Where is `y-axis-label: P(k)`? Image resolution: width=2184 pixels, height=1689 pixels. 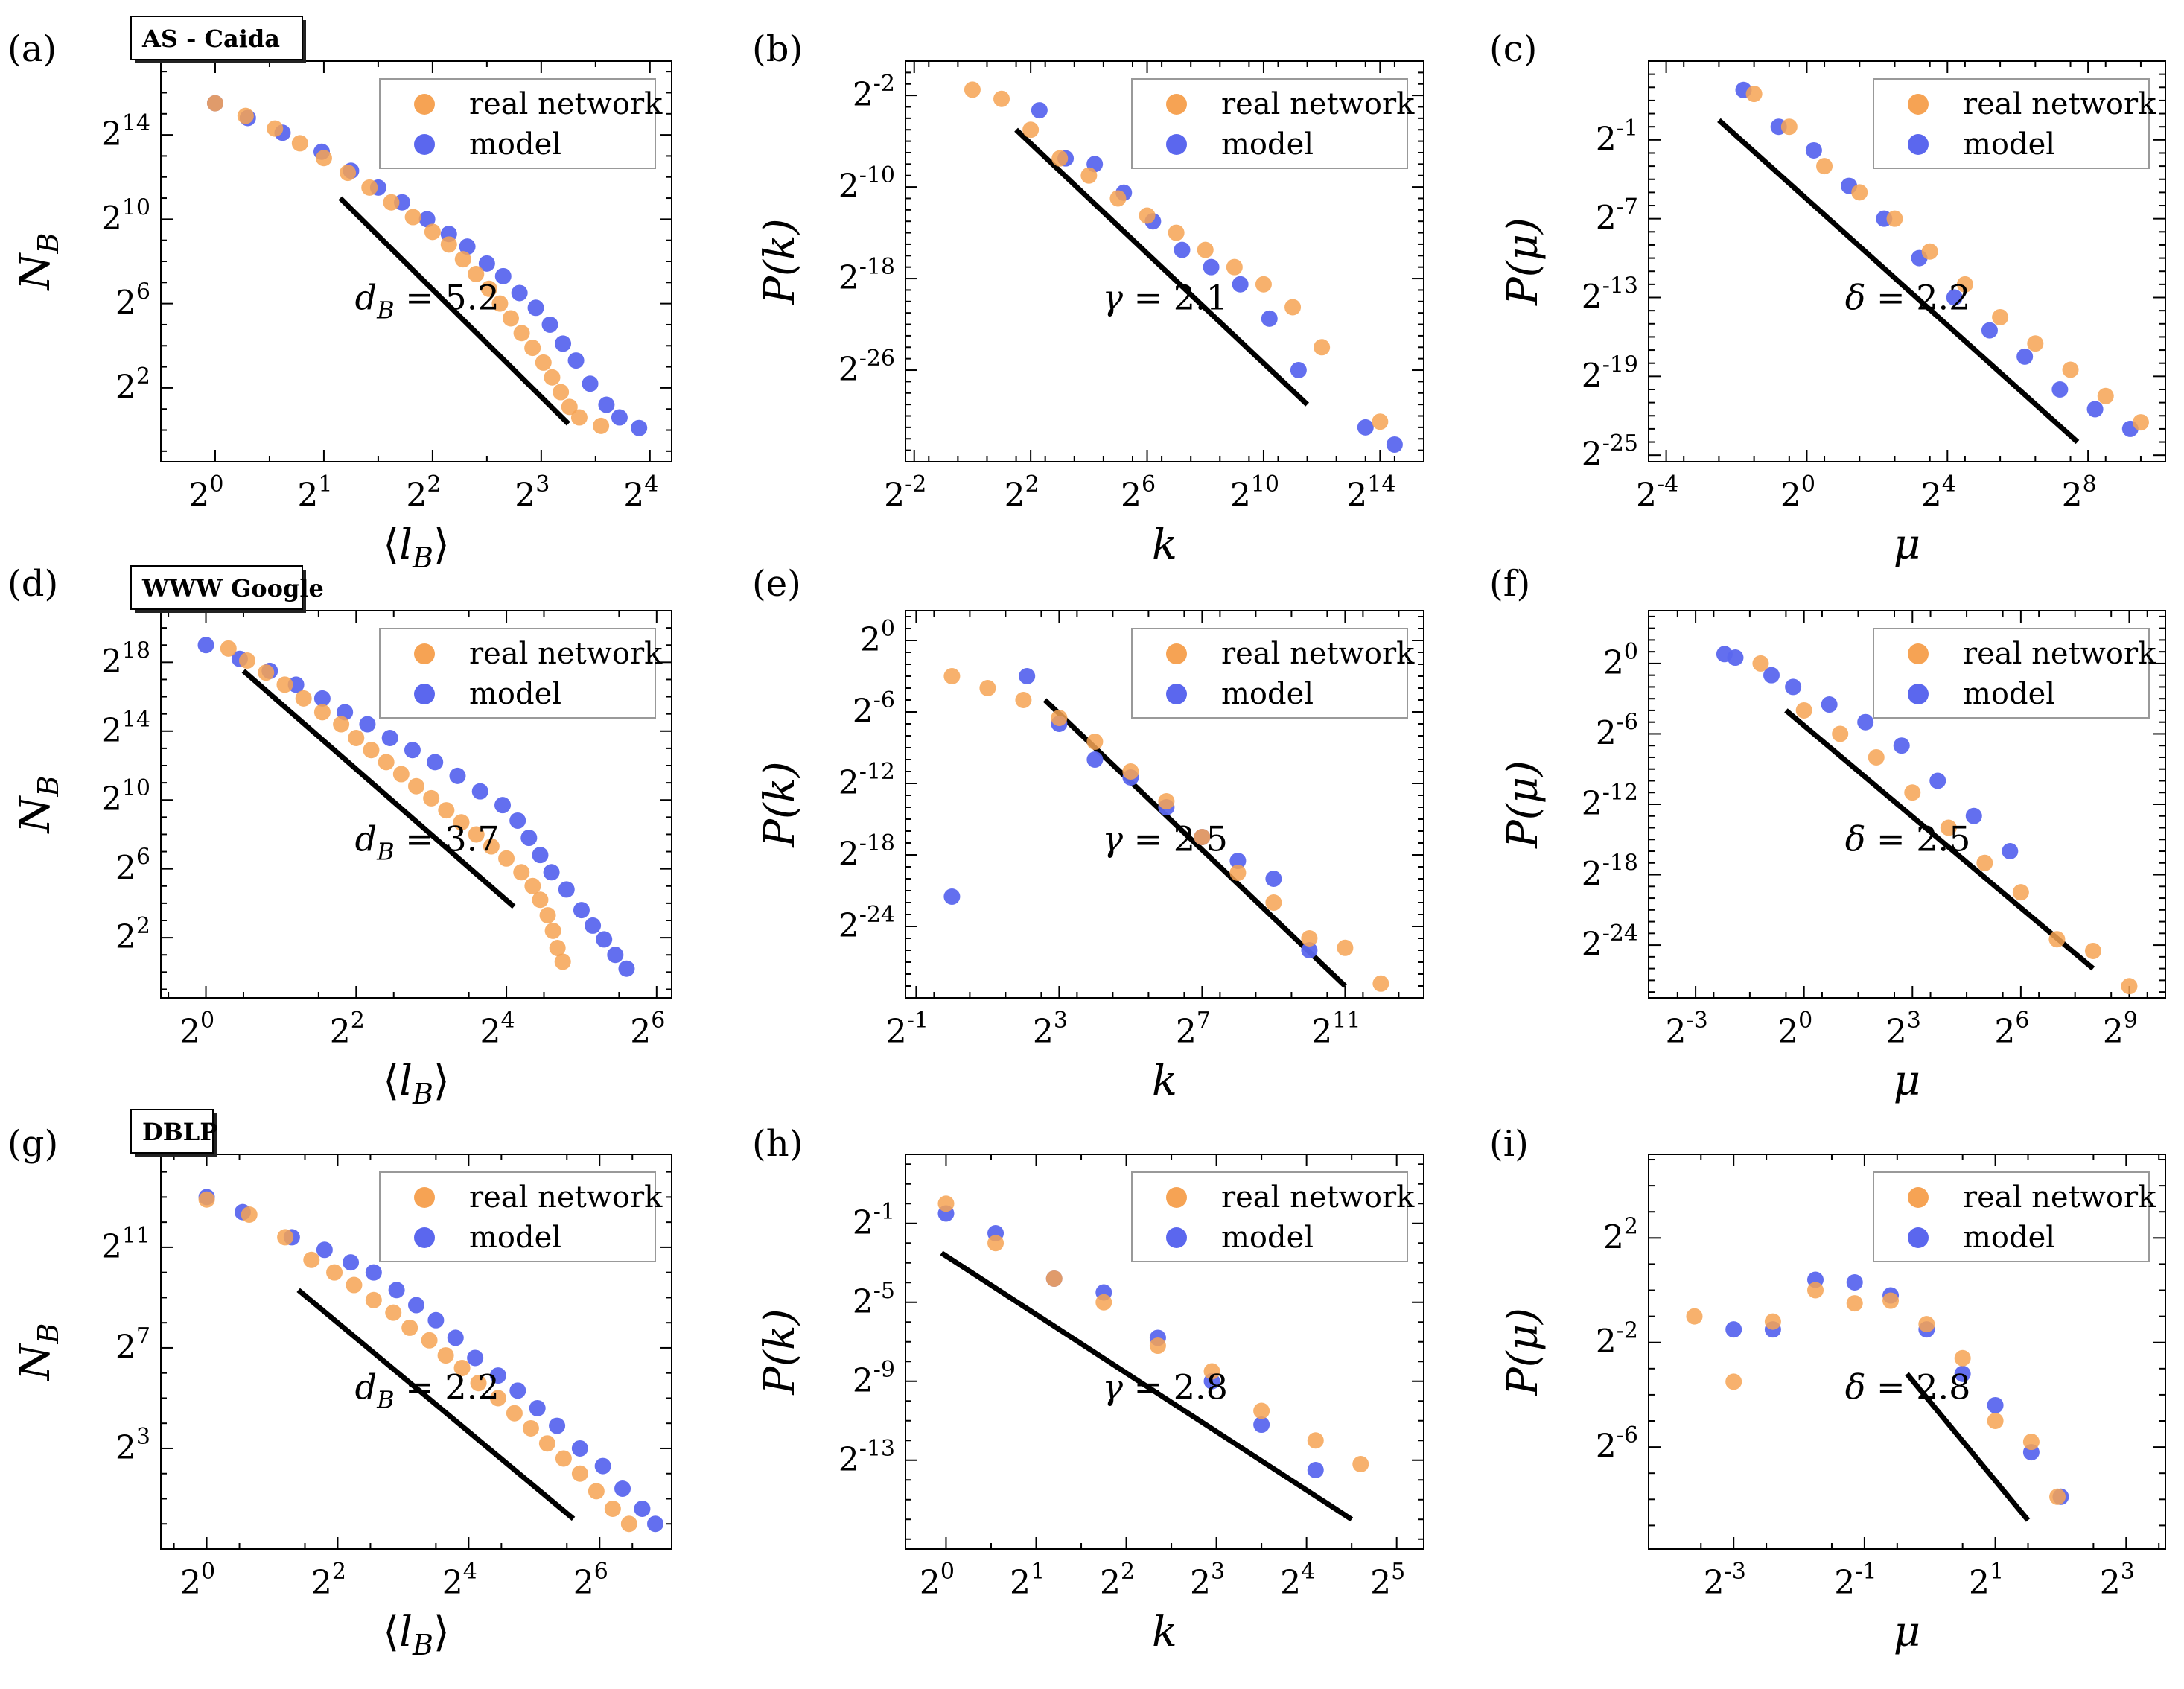 y-axis-label: P(k) is located at coordinates (780, 804).